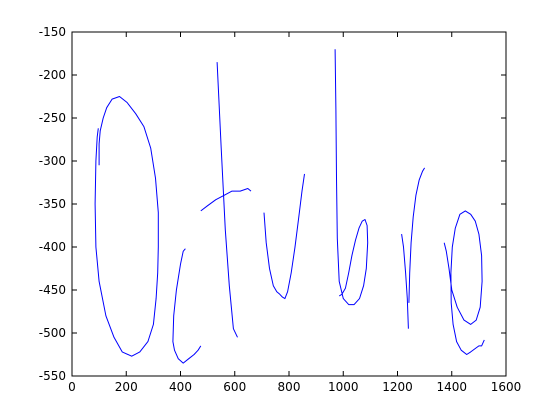 Image resolution: width=560 pixels, height=420 pixels. What do you see at coordinates (52, 32) in the screenshot?
I see `y-tick-label-1: -150` at bounding box center [52, 32].